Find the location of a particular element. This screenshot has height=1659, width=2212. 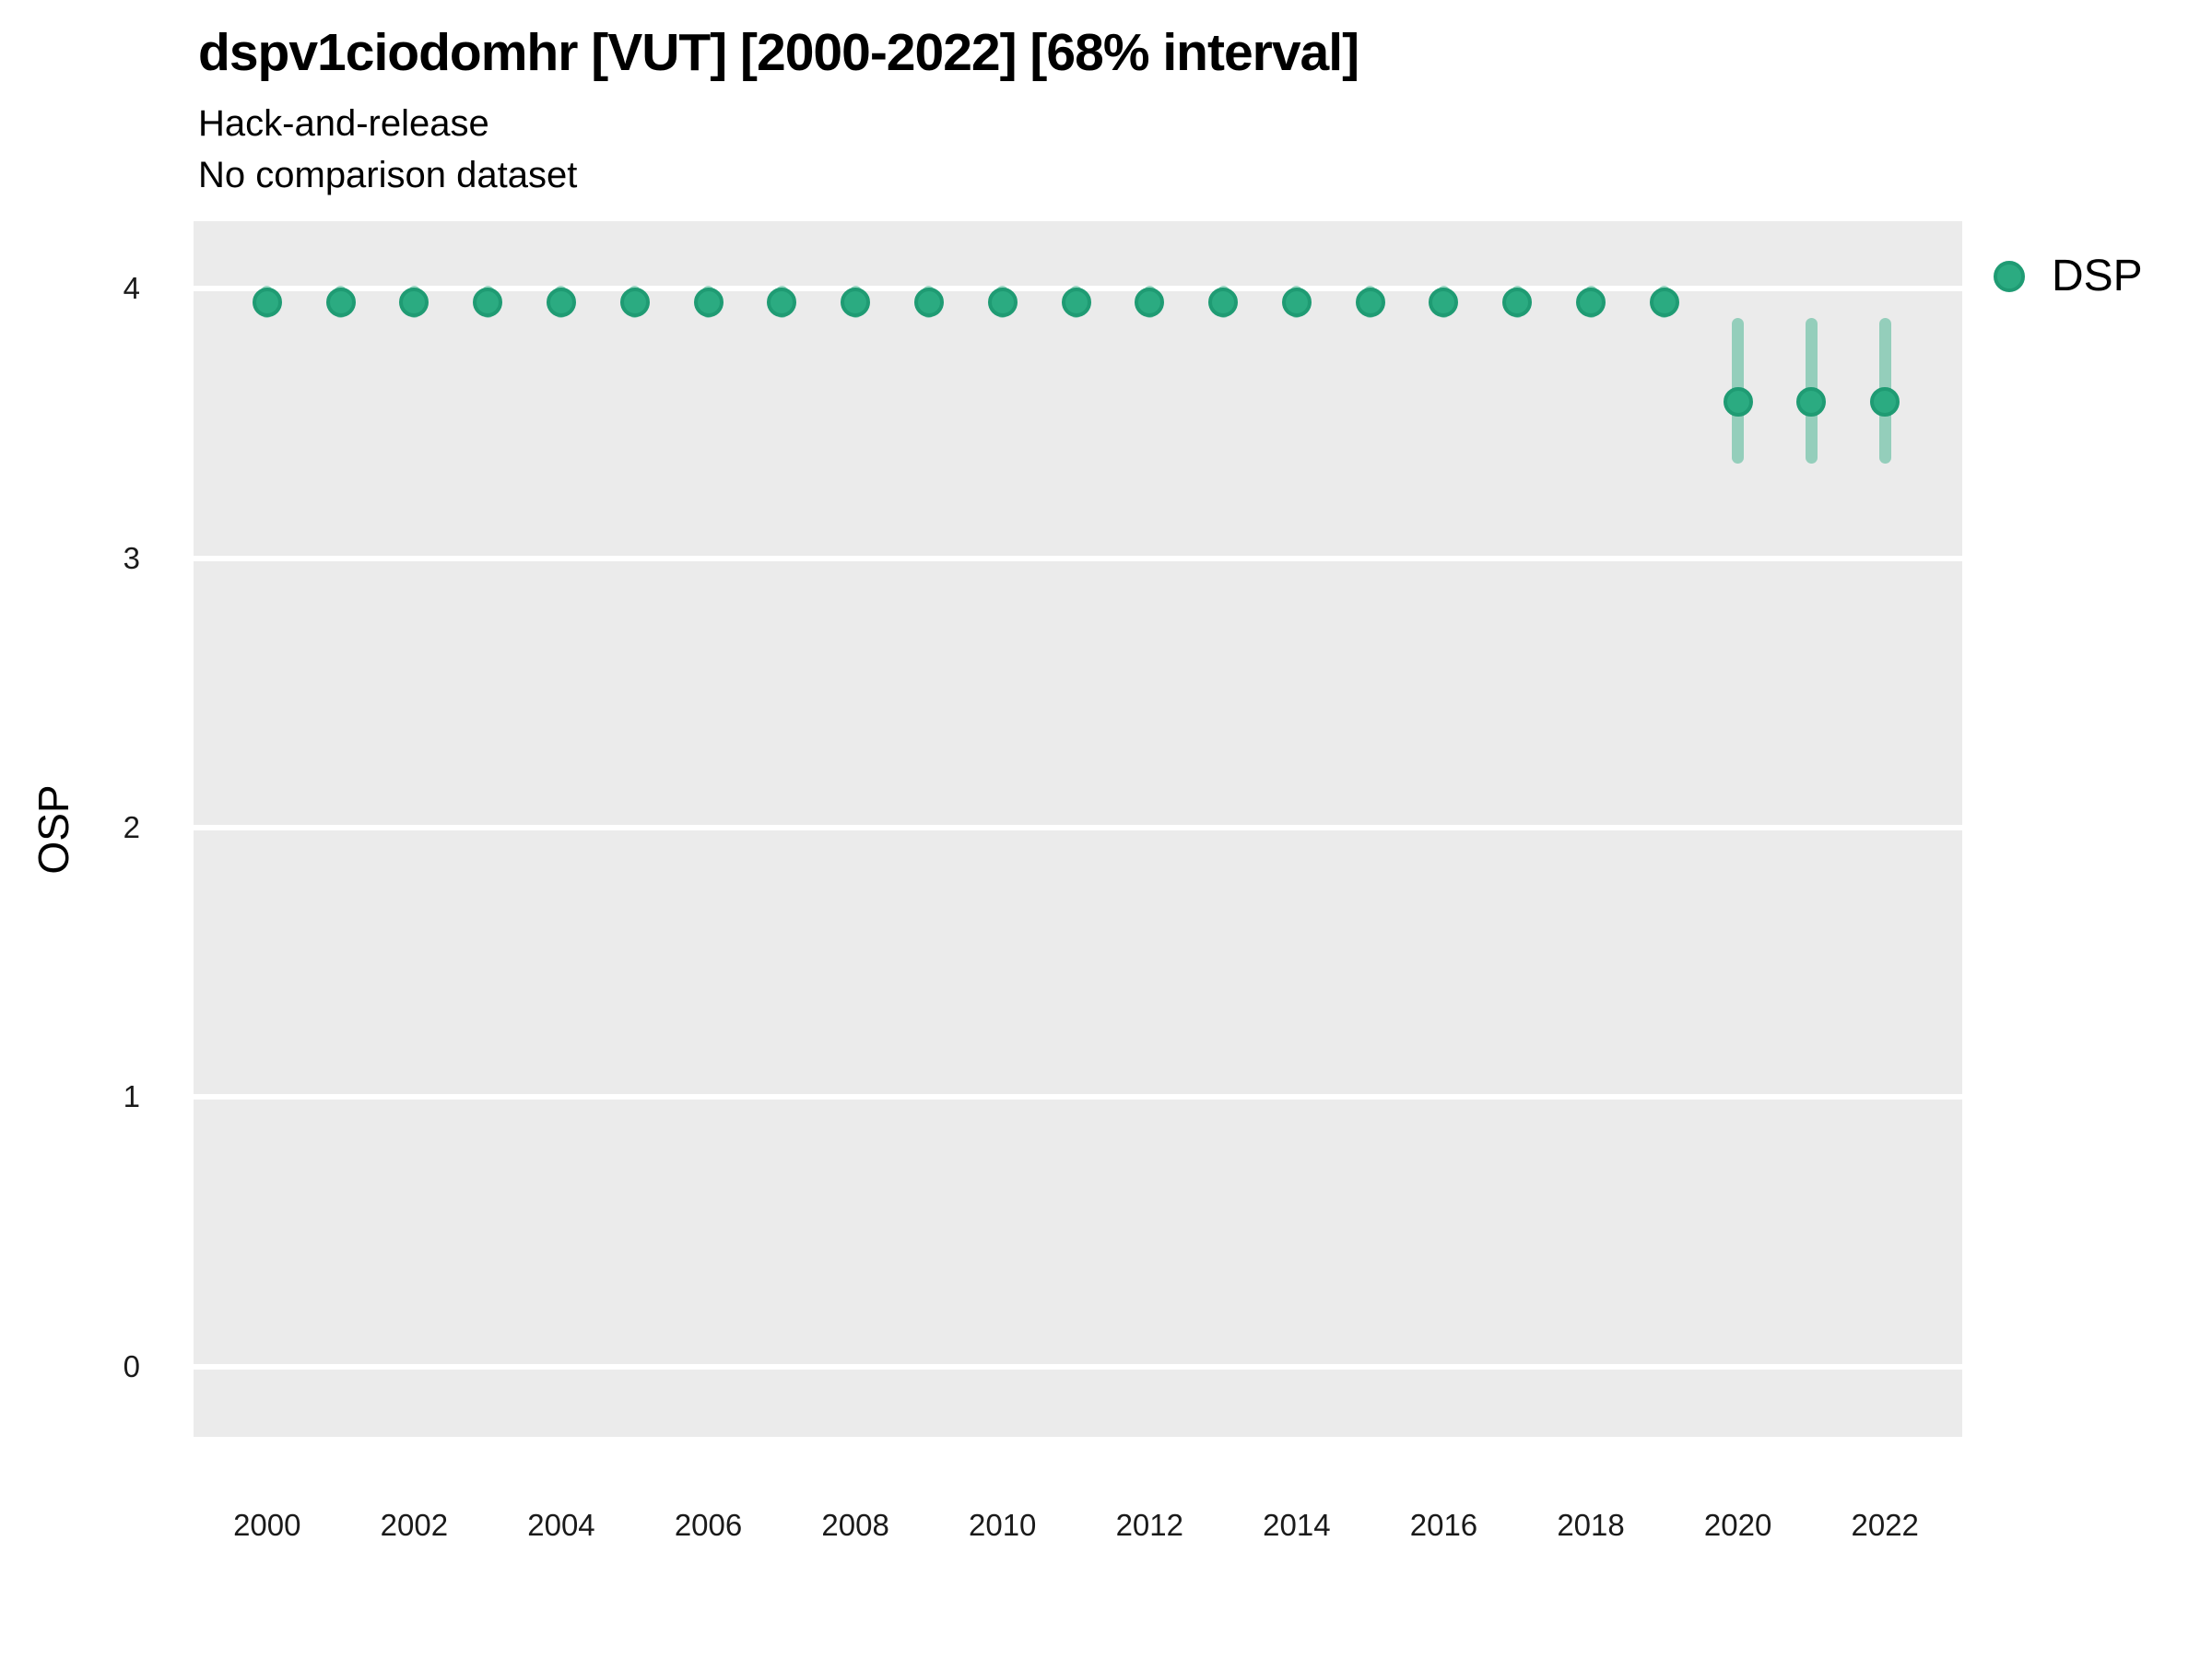

y-tick-label: 3 is located at coordinates (131, 557).